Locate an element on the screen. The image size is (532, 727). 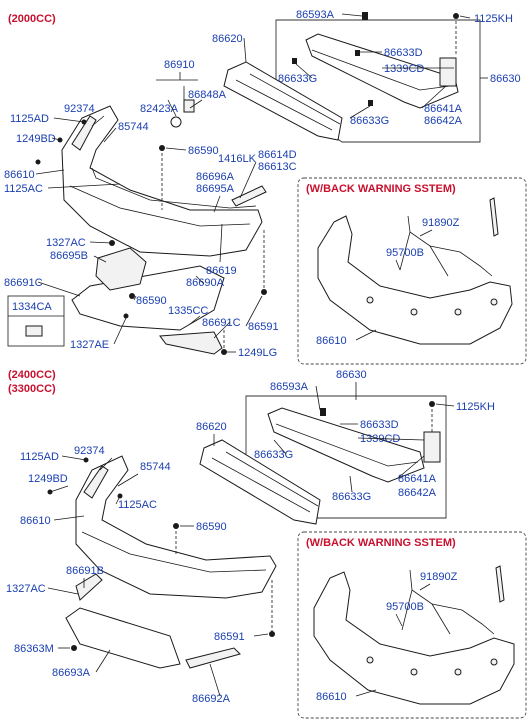
clip-86593a is located at coordinates (365, 16).